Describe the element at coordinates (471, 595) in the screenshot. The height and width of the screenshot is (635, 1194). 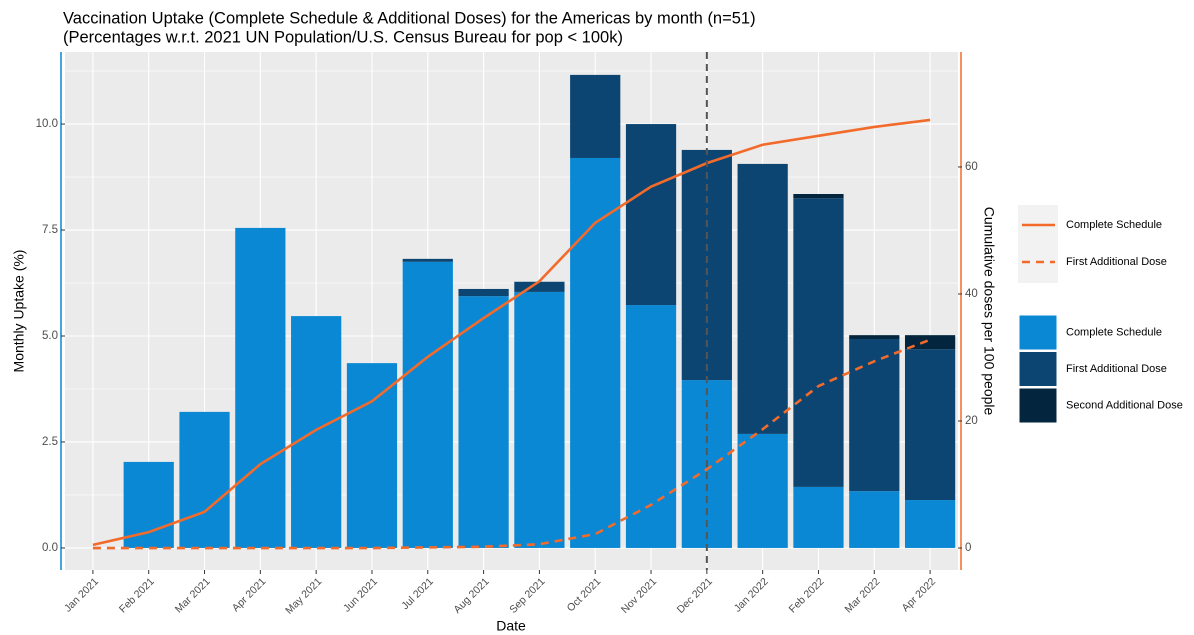
I see `x-tick-label: Aug 2021` at that location.